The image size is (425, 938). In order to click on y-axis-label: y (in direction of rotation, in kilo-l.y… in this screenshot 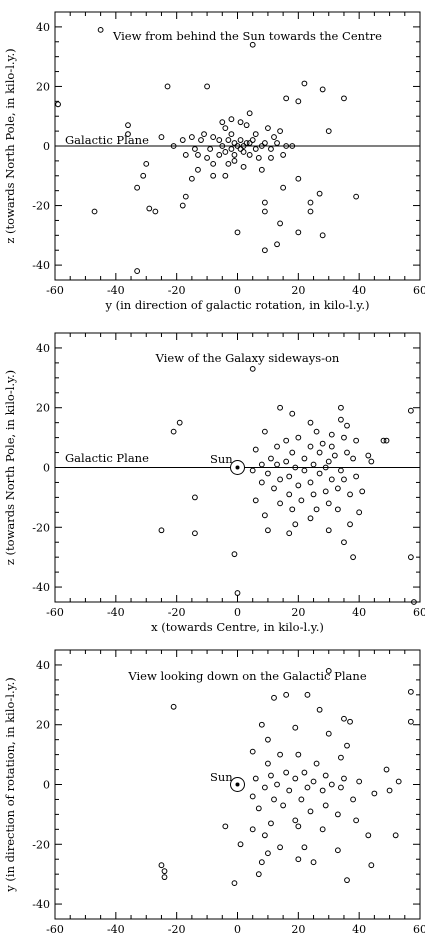, I will do `click(10, 784)`.